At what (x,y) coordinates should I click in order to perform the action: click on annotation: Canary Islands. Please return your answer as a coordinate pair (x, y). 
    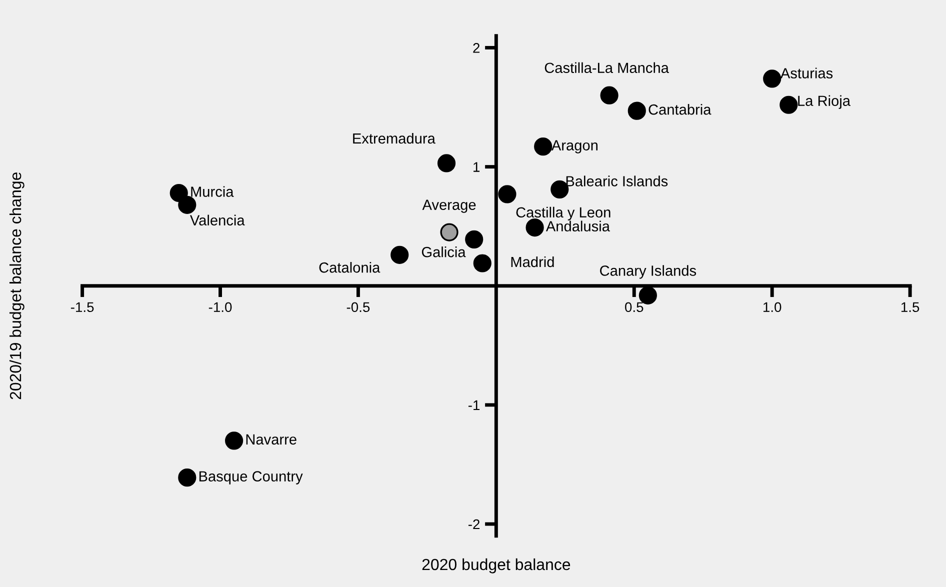
    Looking at the image, I should click on (648, 272).